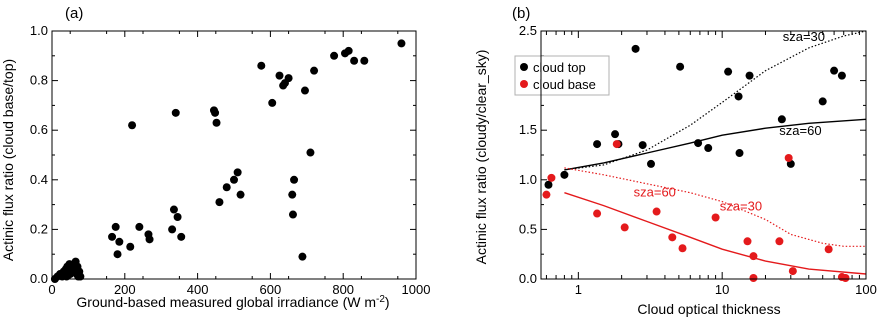 The height and width of the screenshot is (321, 881). What do you see at coordinates (715, 144) in the screenshot?
I see `model-curve-sza-60-cloud-top` at bounding box center [715, 144].